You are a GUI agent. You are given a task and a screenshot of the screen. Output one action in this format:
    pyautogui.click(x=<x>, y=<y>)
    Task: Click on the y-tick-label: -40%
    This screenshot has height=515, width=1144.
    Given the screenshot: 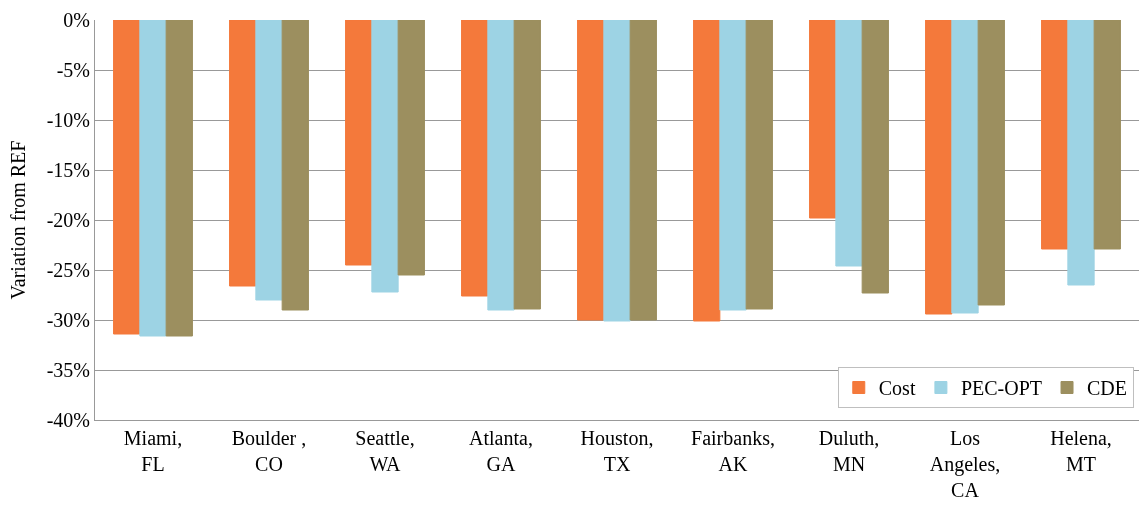 What is the action you would take?
    pyautogui.click(x=68, y=420)
    